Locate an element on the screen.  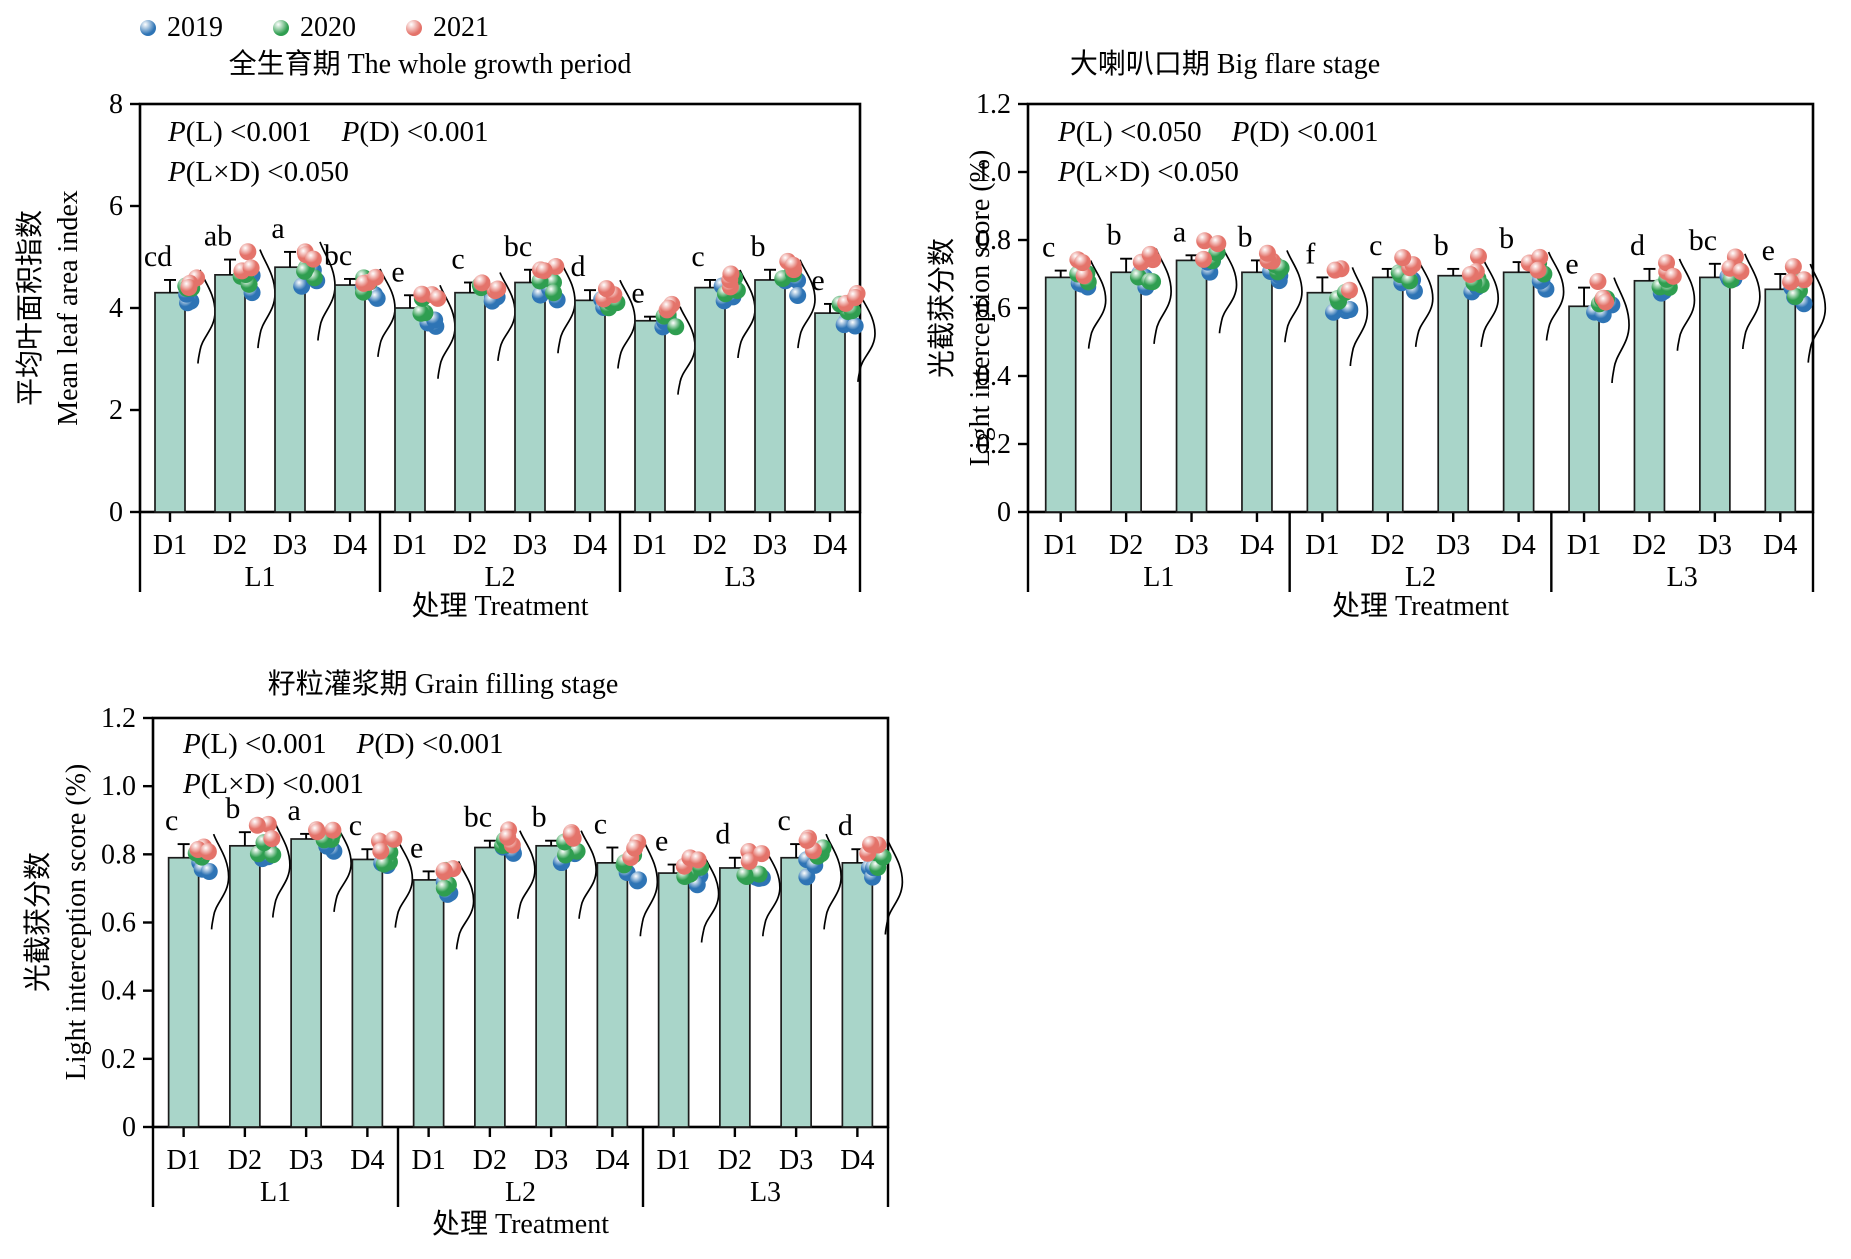
legend-item-2020: 2020 is located at coordinates (314, 28).